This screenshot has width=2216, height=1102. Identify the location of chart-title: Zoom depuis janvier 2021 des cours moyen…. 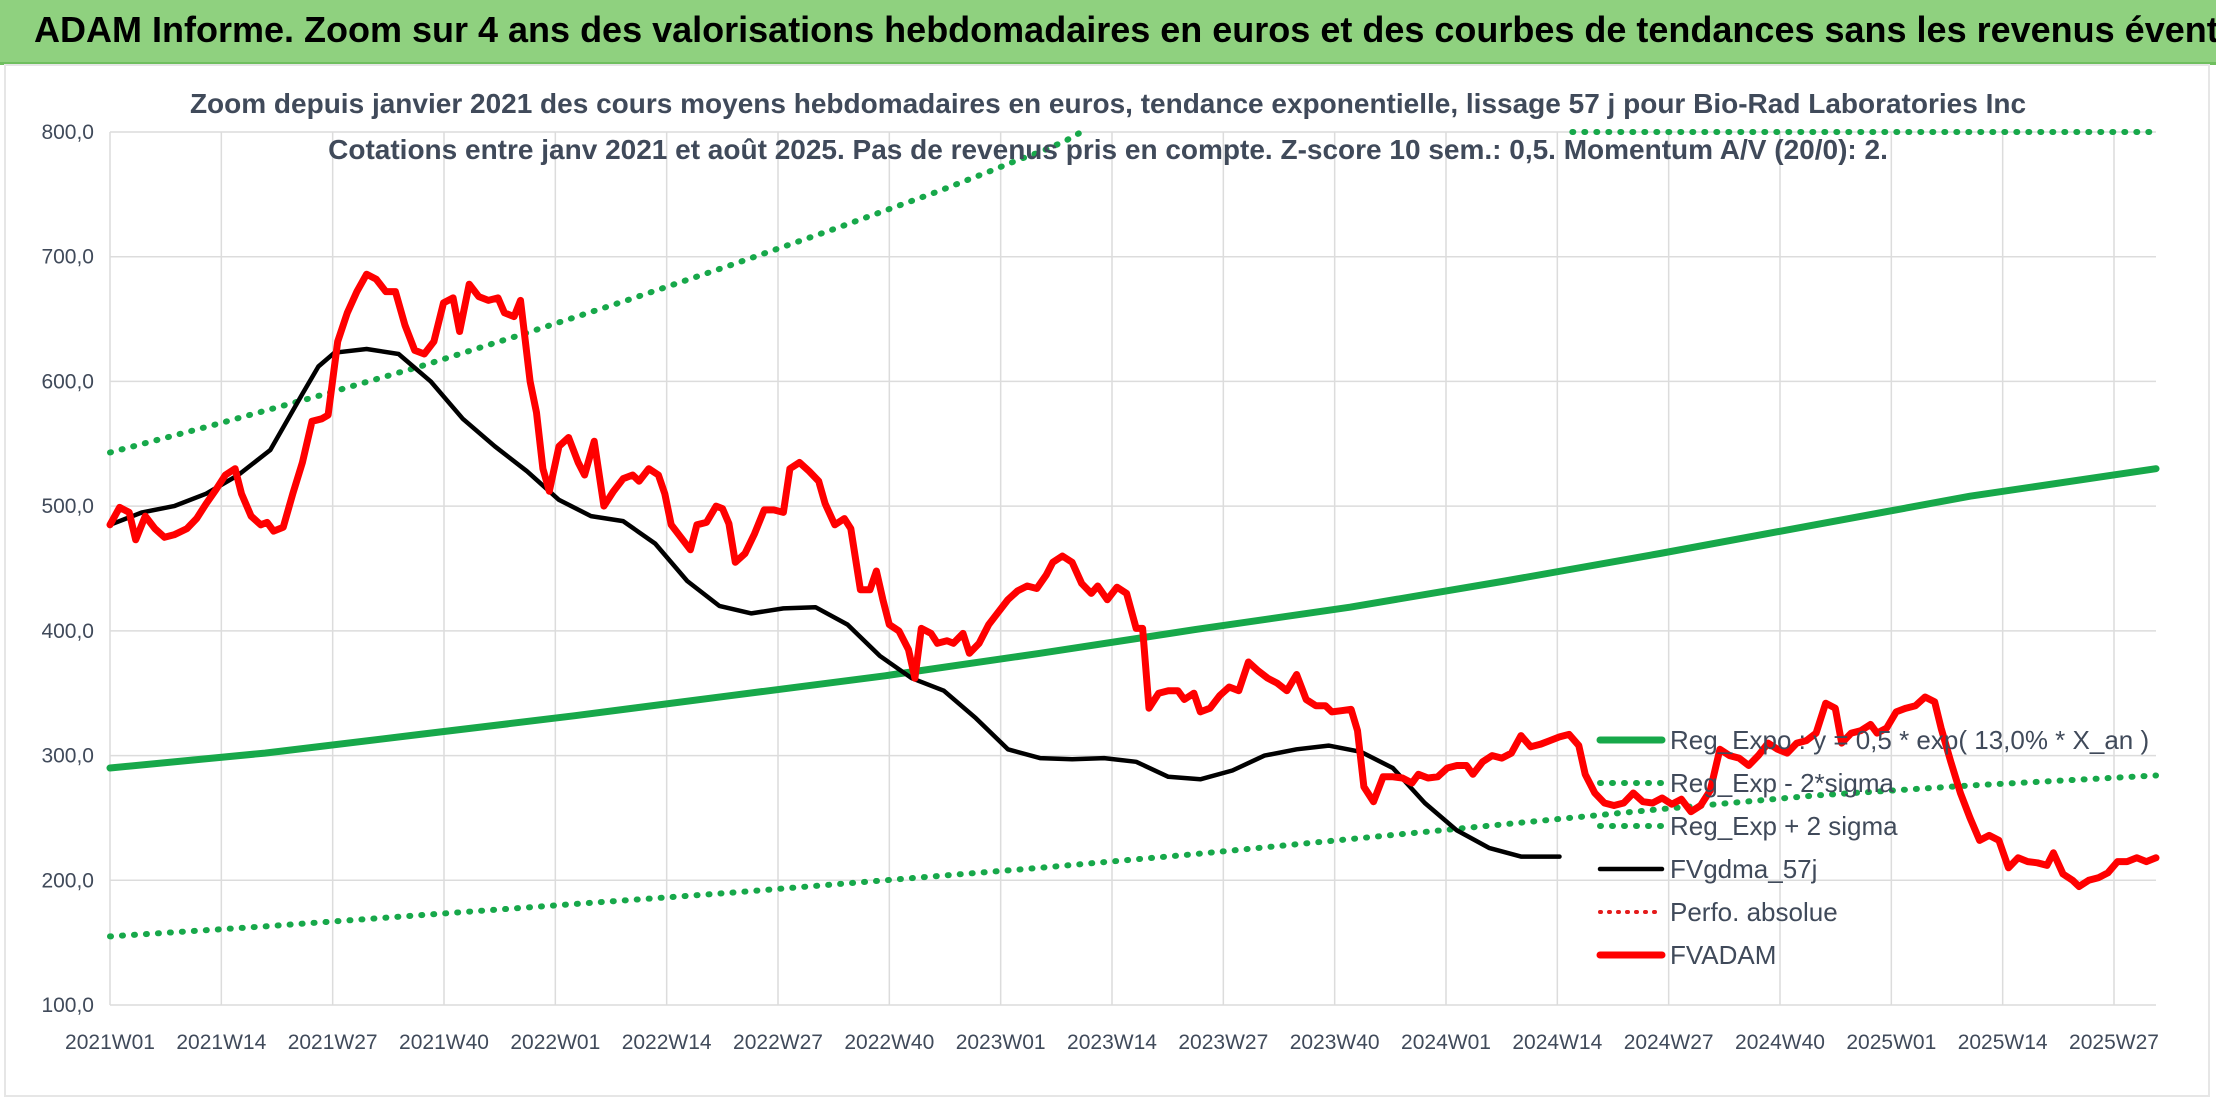
(1108, 103).